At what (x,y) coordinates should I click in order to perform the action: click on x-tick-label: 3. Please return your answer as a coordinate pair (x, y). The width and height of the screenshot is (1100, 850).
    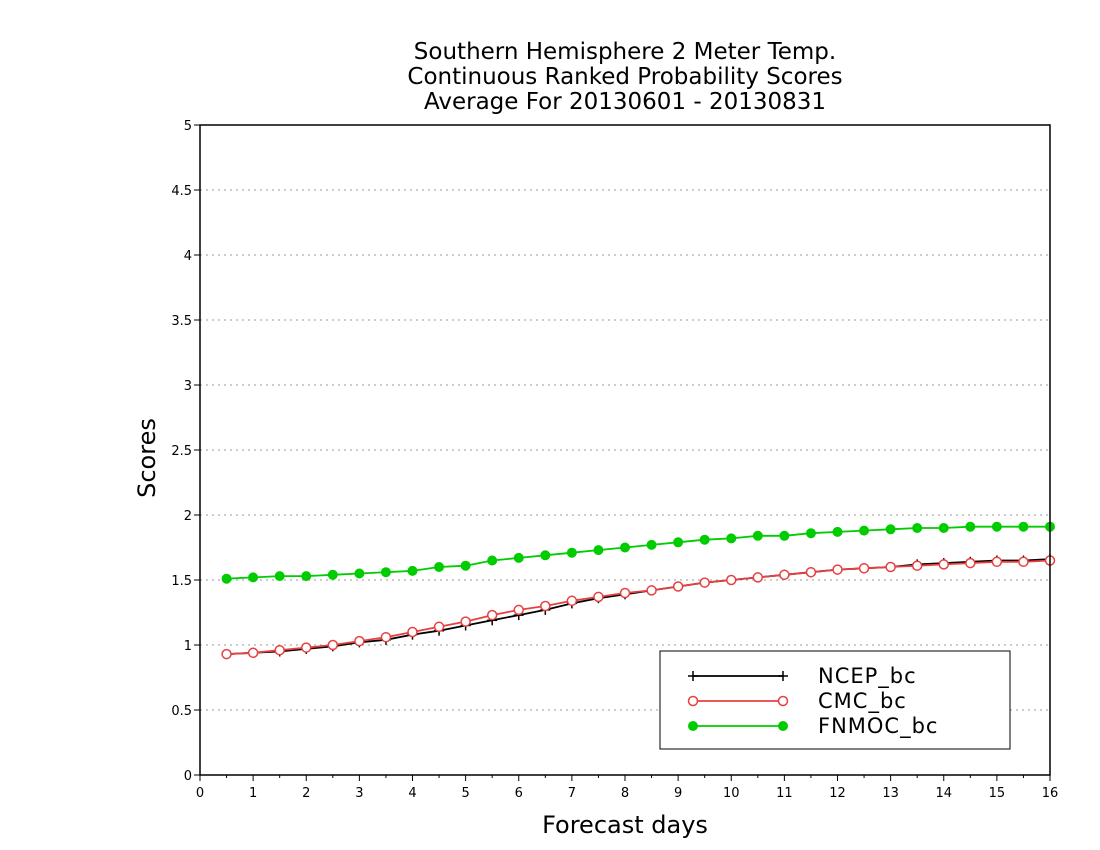
    Looking at the image, I should click on (359, 793).